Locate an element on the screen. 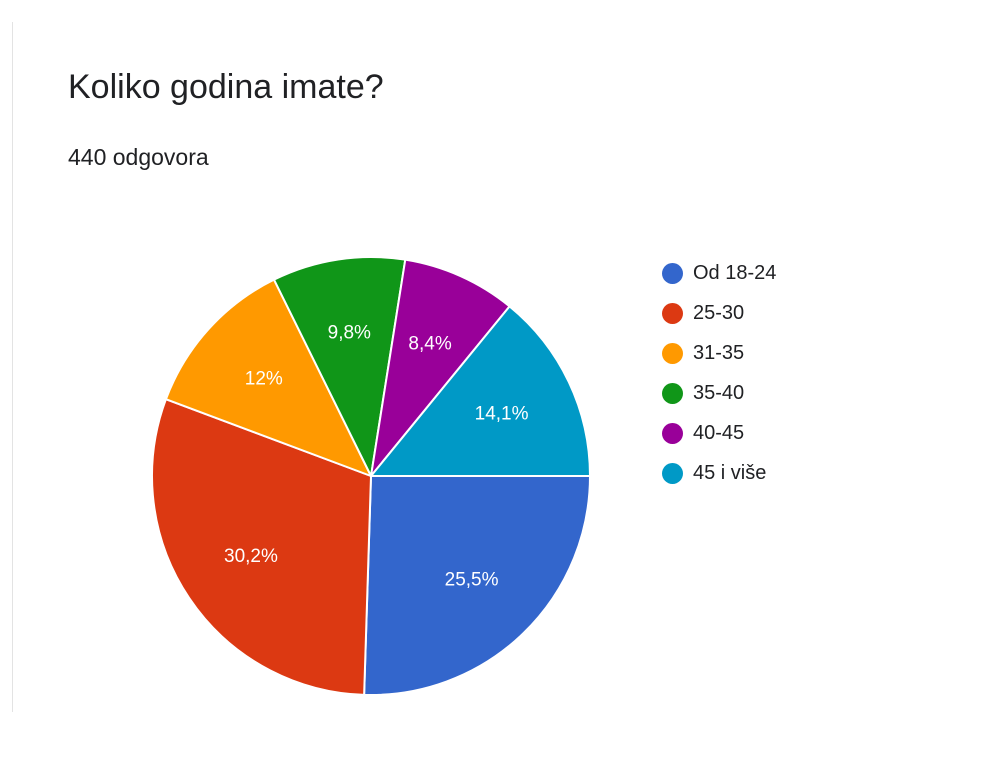 The image size is (1003, 758). legend-item-1: 25-30 is located at coordinates (719, 313).